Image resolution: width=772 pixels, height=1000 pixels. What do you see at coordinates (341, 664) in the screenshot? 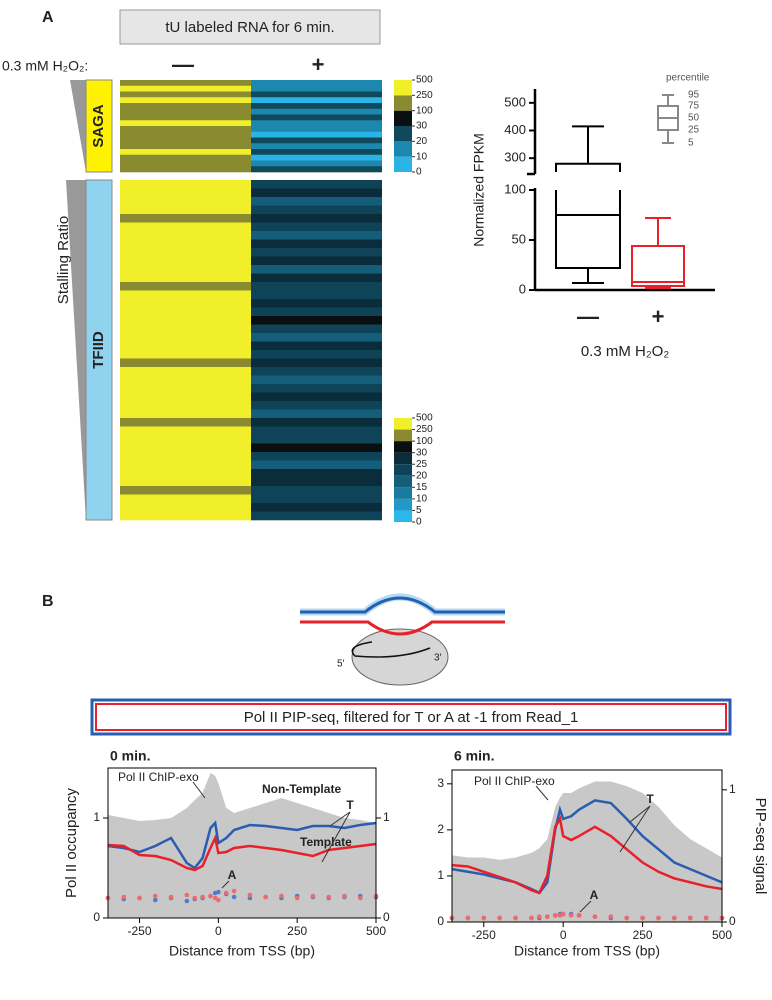
I see `five-prime: 5′` at bounding box center [341, 664].